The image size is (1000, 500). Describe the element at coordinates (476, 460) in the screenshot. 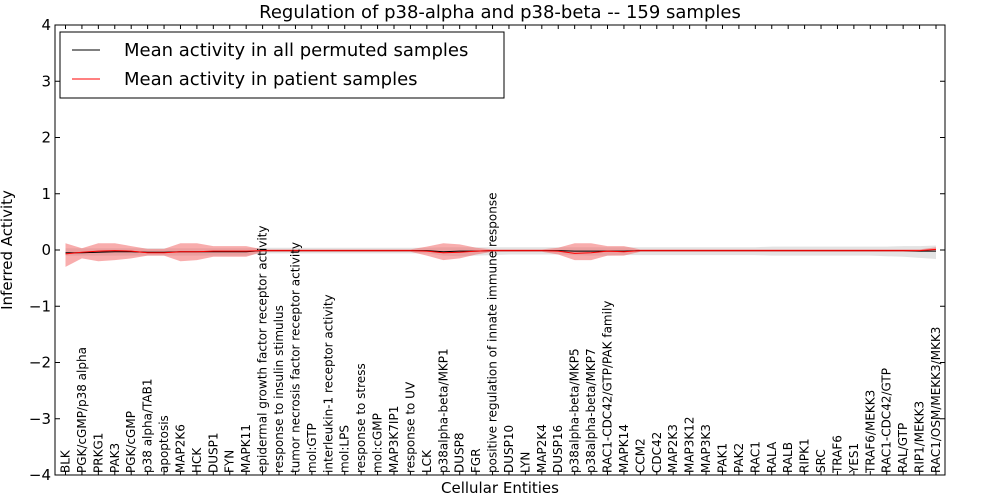

I see `x-tick-label: FGR` at that location.